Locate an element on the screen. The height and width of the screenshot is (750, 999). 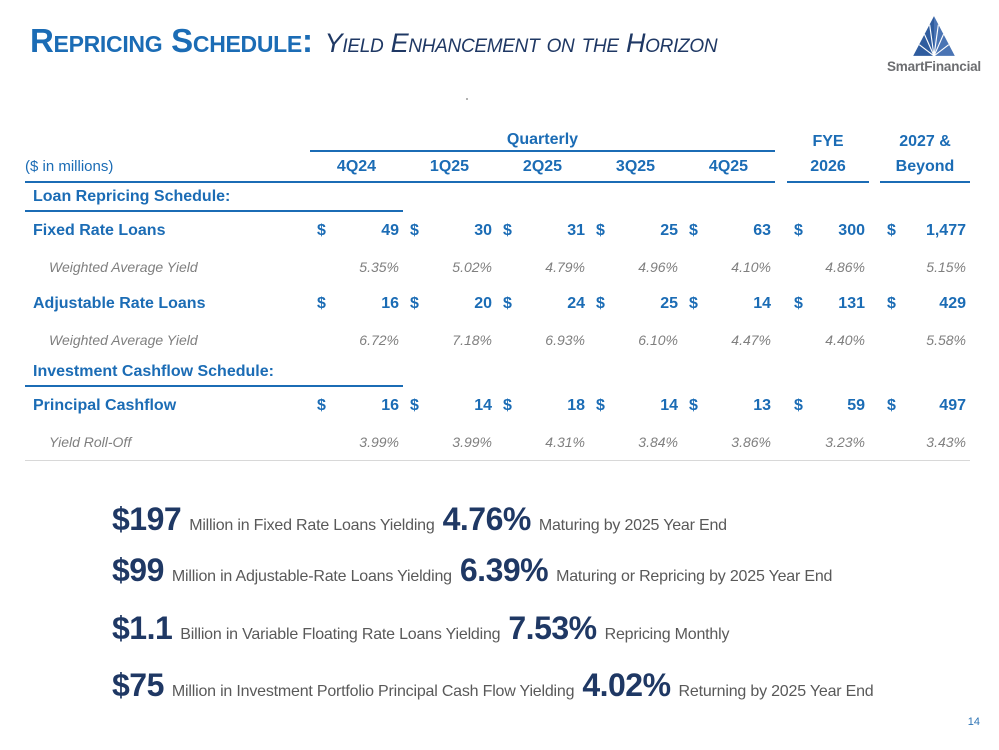
percent-cell: 3.23% is located at coordinates (845, 442).